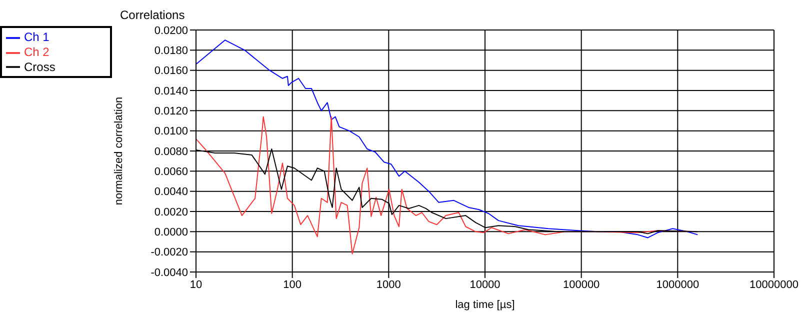  What do you see at coordinates (581, 284) in the screenshot?
I see `x-tick-label: 100000` at bounding box center [581, 284].